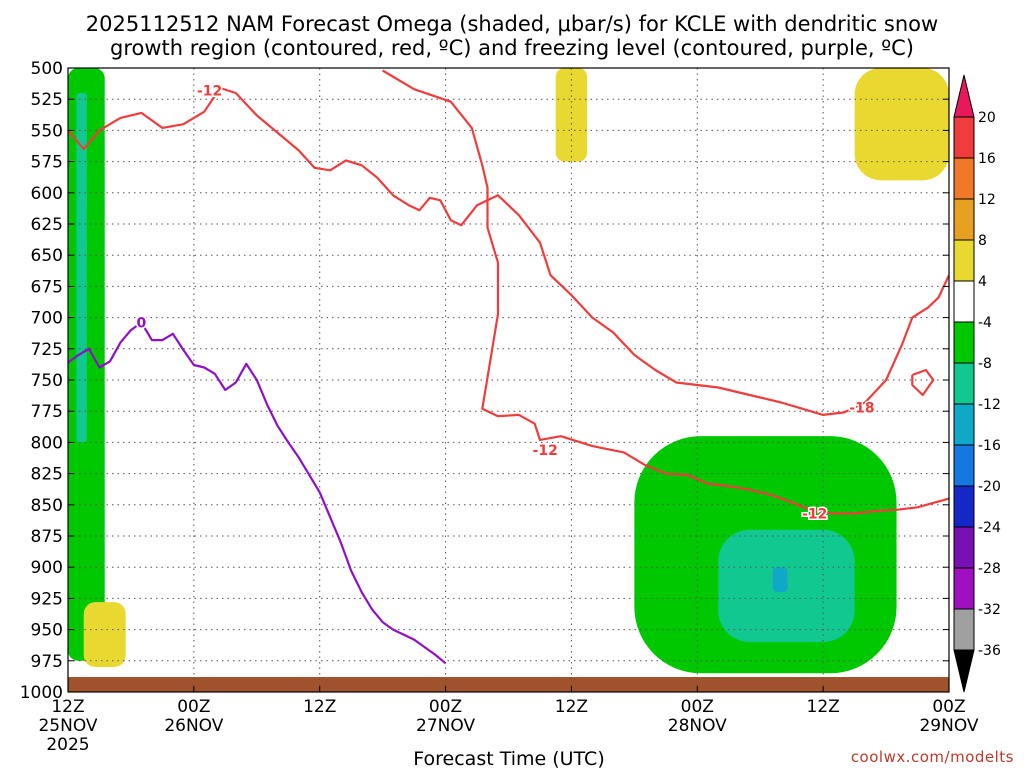  What do you see at coordinates (861, 408) in the screenshot?
I see `contour-label: -18` at bounding box center [861, 408].